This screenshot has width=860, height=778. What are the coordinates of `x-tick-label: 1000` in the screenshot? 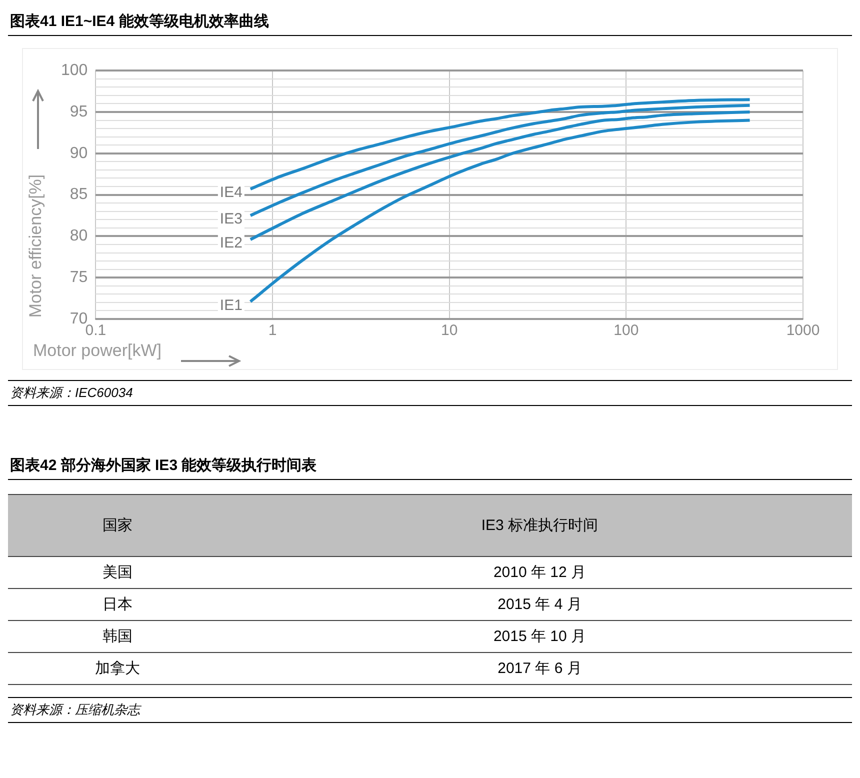 It's located at (803, 331).